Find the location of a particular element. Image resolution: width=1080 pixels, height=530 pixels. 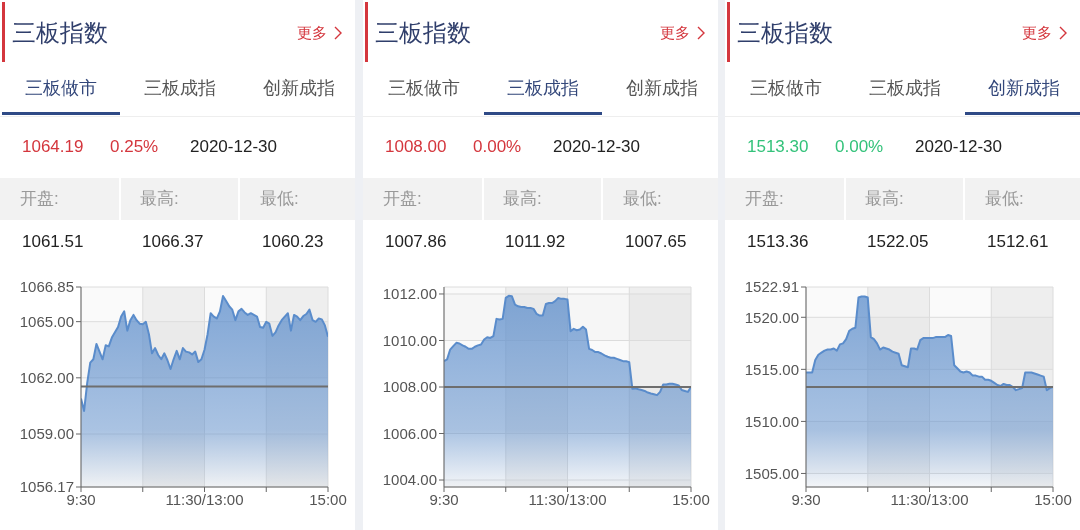

y-tick-label: 1065.00 is located at coordinates (46, 321).